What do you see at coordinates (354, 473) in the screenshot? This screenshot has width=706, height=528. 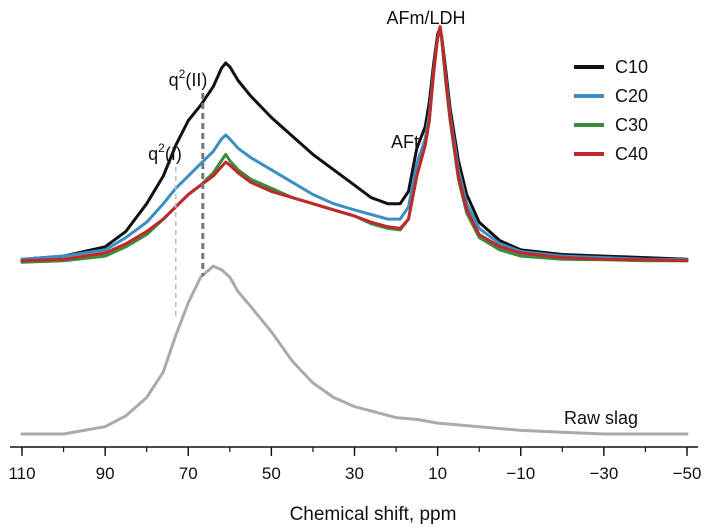 I see `x-tick-label: 30` at bounding box center [354, 473].